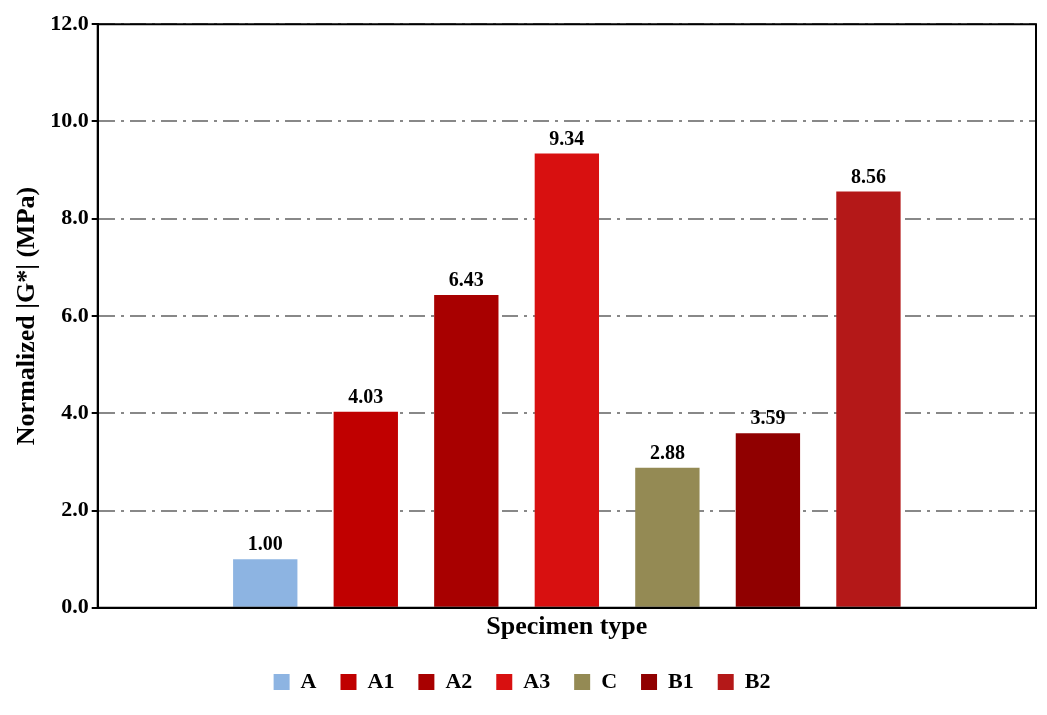  What do you see at coordinates (265, 543) in the screenshot?
I see `data-label: 1.00` at bounding box center [265, 543].